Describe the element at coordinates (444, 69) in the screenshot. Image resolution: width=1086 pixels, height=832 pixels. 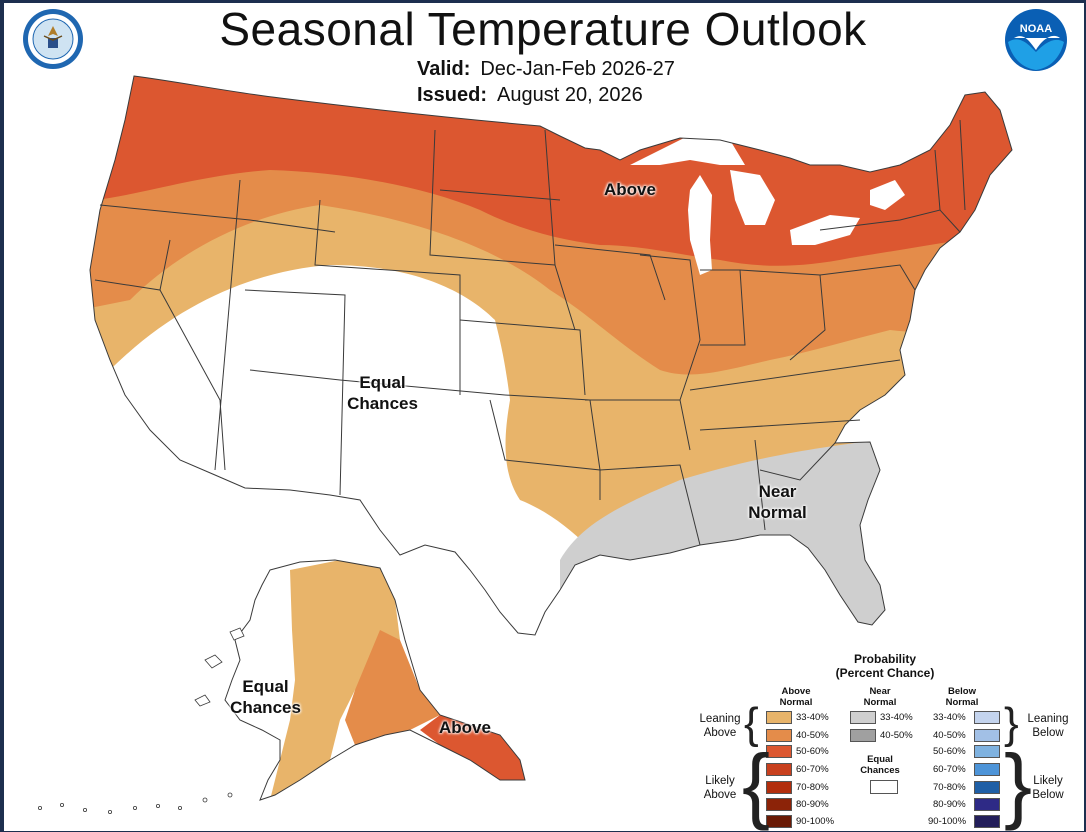
I see `valid-label: Valid:` at that location.